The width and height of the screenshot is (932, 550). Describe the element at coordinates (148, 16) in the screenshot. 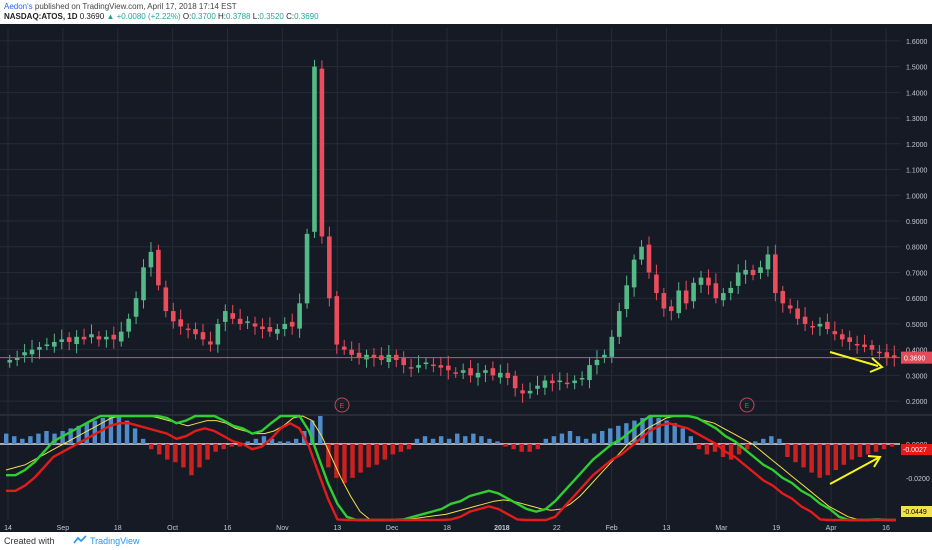

I see `price-change: +0.0080 (+2.22%)` at that location.